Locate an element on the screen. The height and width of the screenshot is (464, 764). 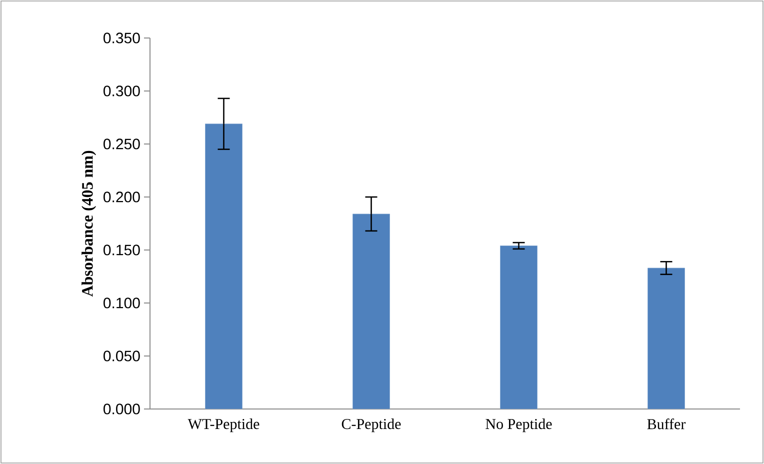
y-tick-label: 0.000 is located at coordinates (122, 409).